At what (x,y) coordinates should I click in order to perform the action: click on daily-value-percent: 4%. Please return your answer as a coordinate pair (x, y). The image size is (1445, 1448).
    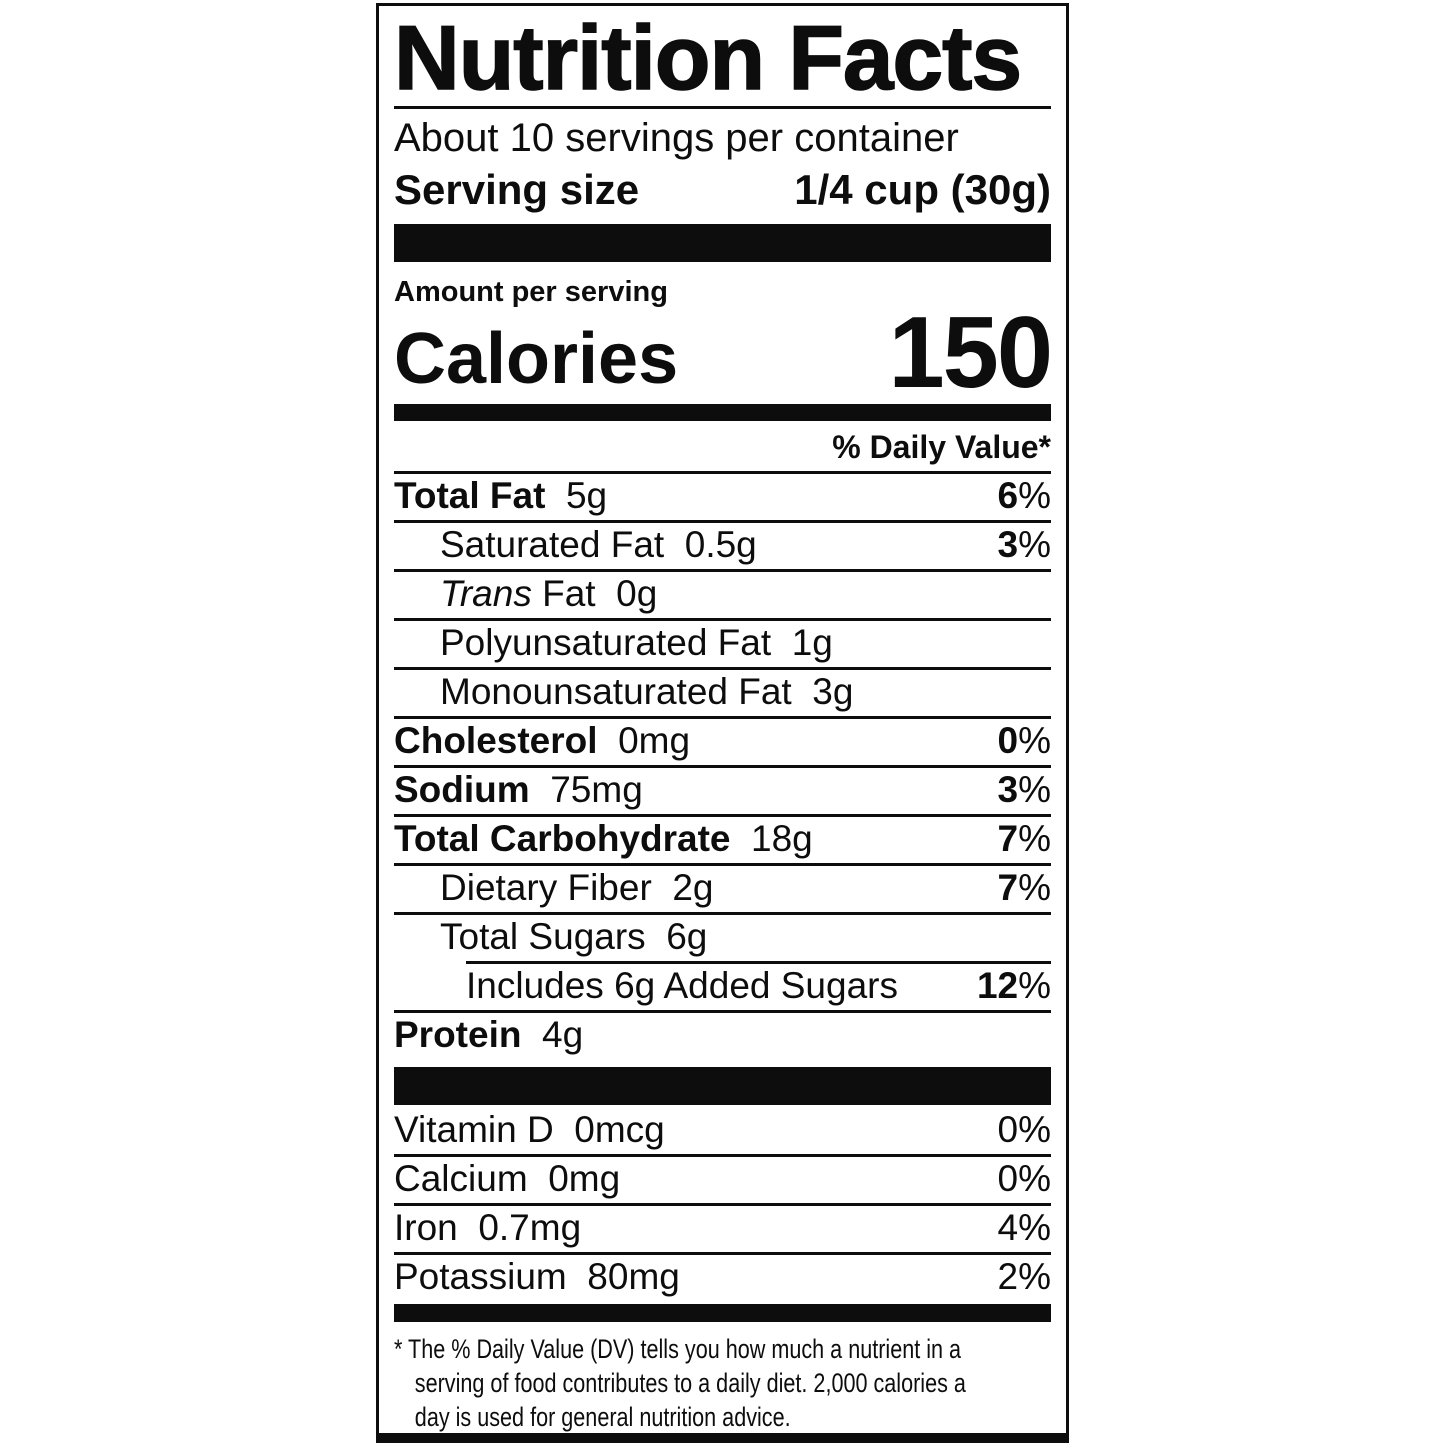
    Looking at the image, I should click on (1024, 1227).